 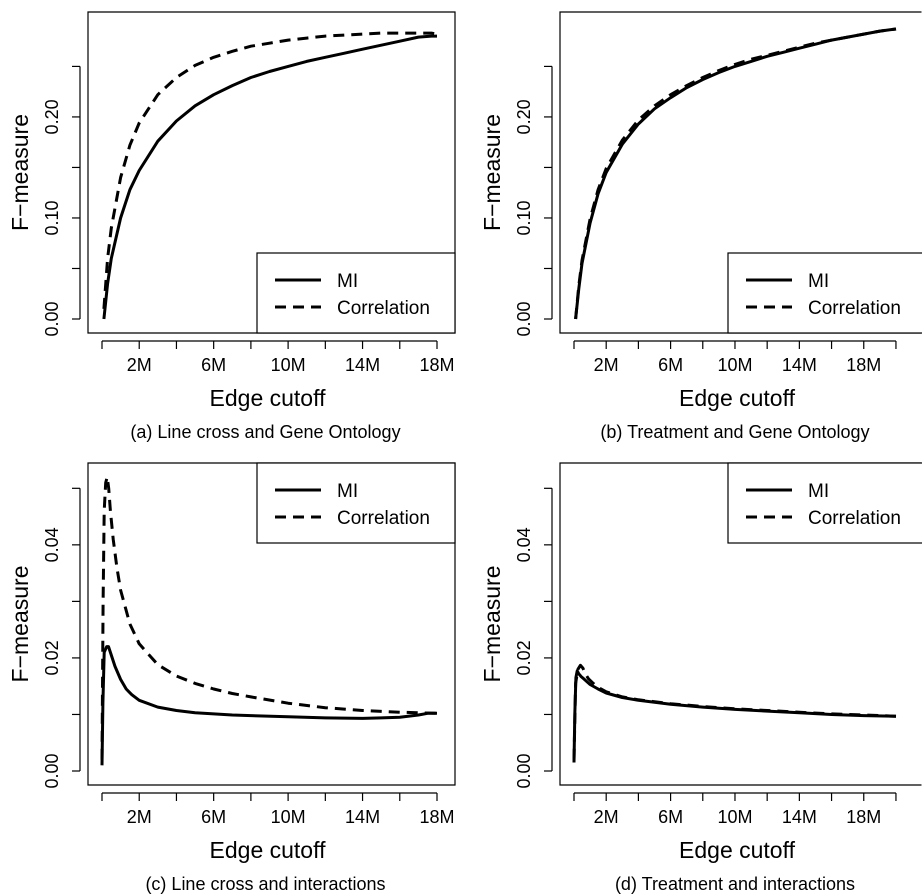 I want to click on panel-caption: (b) Treatment and Gene Ontology, so click(x=734, y=432).